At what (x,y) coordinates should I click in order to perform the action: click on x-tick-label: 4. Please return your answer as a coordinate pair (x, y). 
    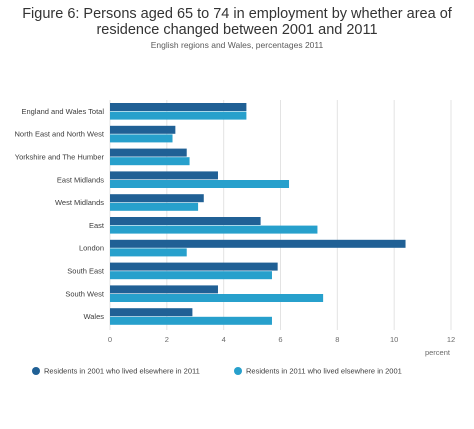
    Looking at the image, I should click on (224, 339).